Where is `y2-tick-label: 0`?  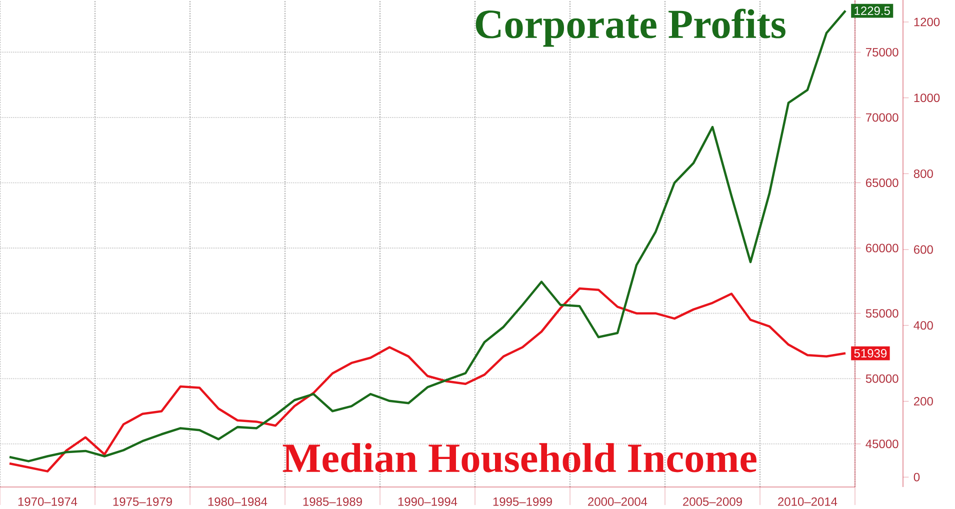 y2-tick-label: 0 is located at coordinates (917, 477).